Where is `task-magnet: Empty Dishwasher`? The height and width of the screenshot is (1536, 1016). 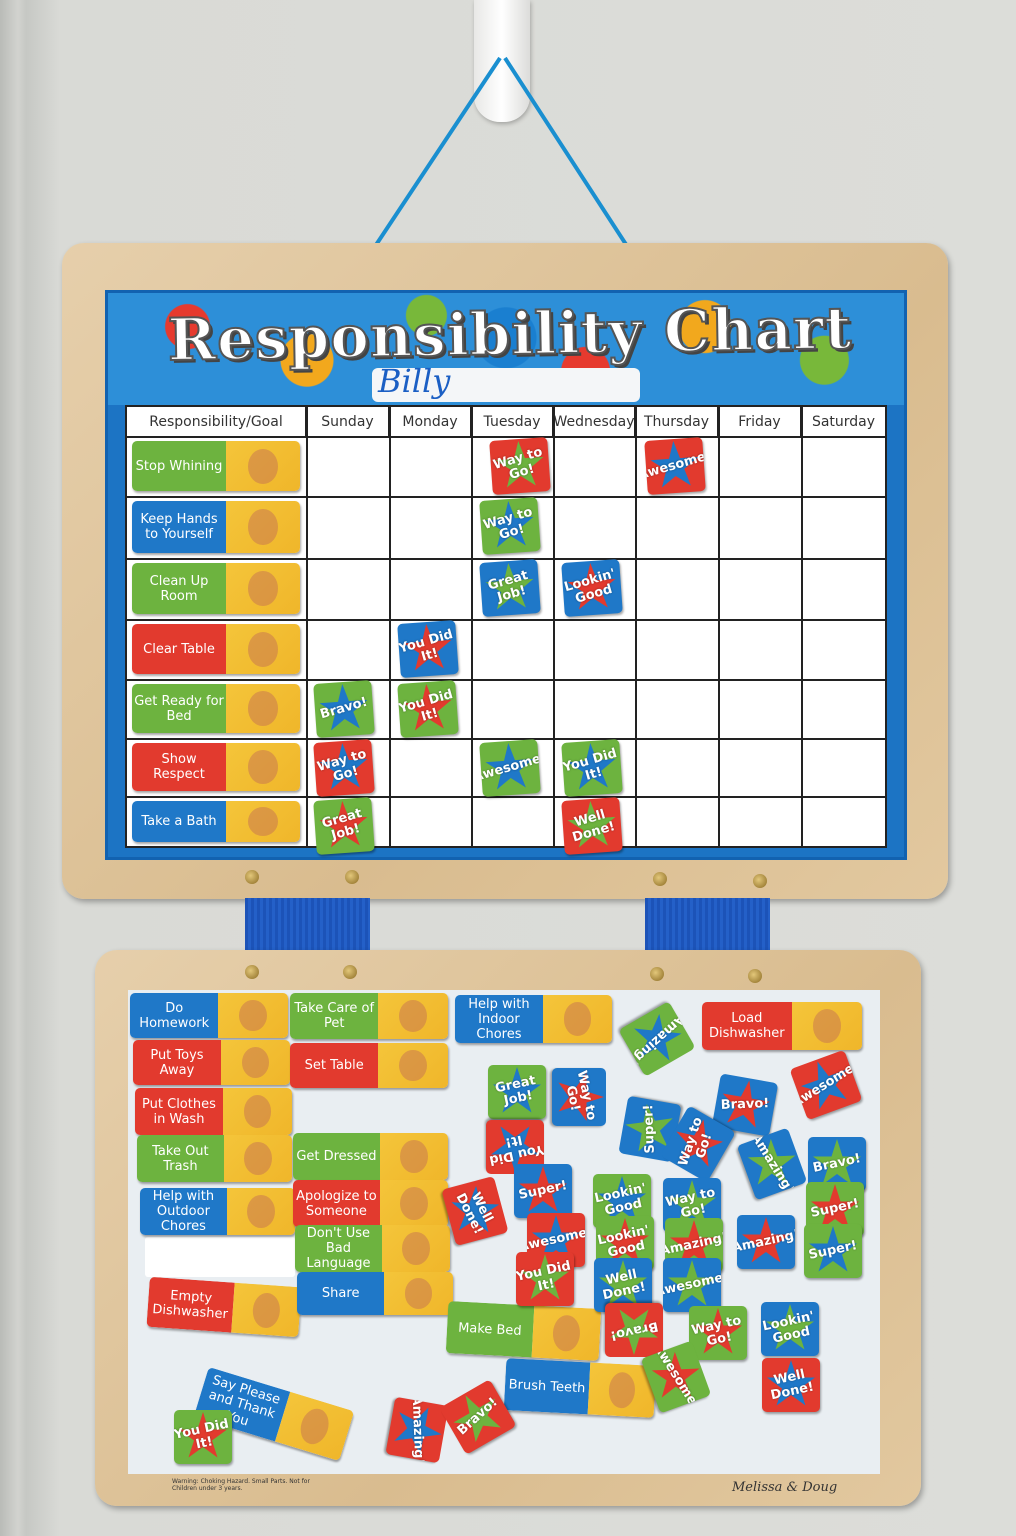 task-magnet: Empty Dishwasher is located at coordinates (224, 1307).